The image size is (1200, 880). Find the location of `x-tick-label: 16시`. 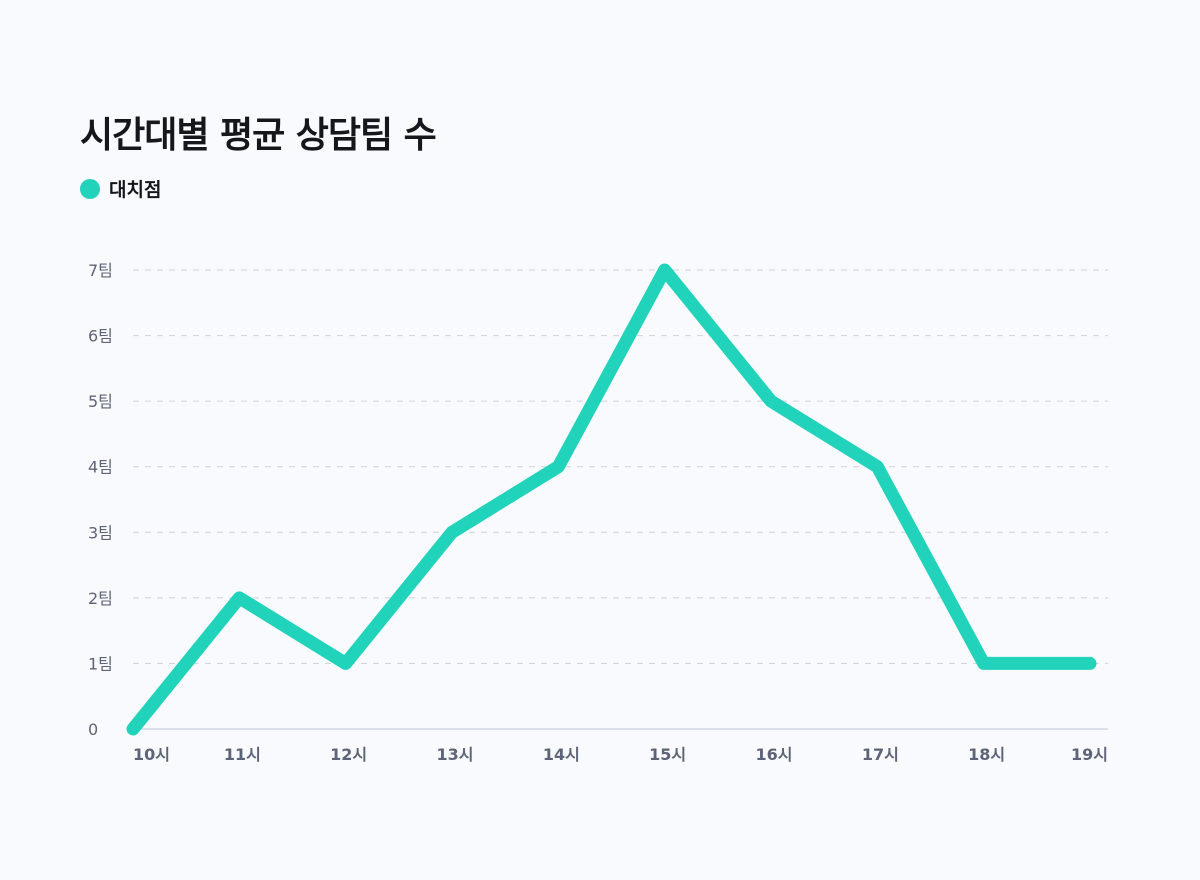

x-tick-label: 16시 is located at coordinates (774, 754).